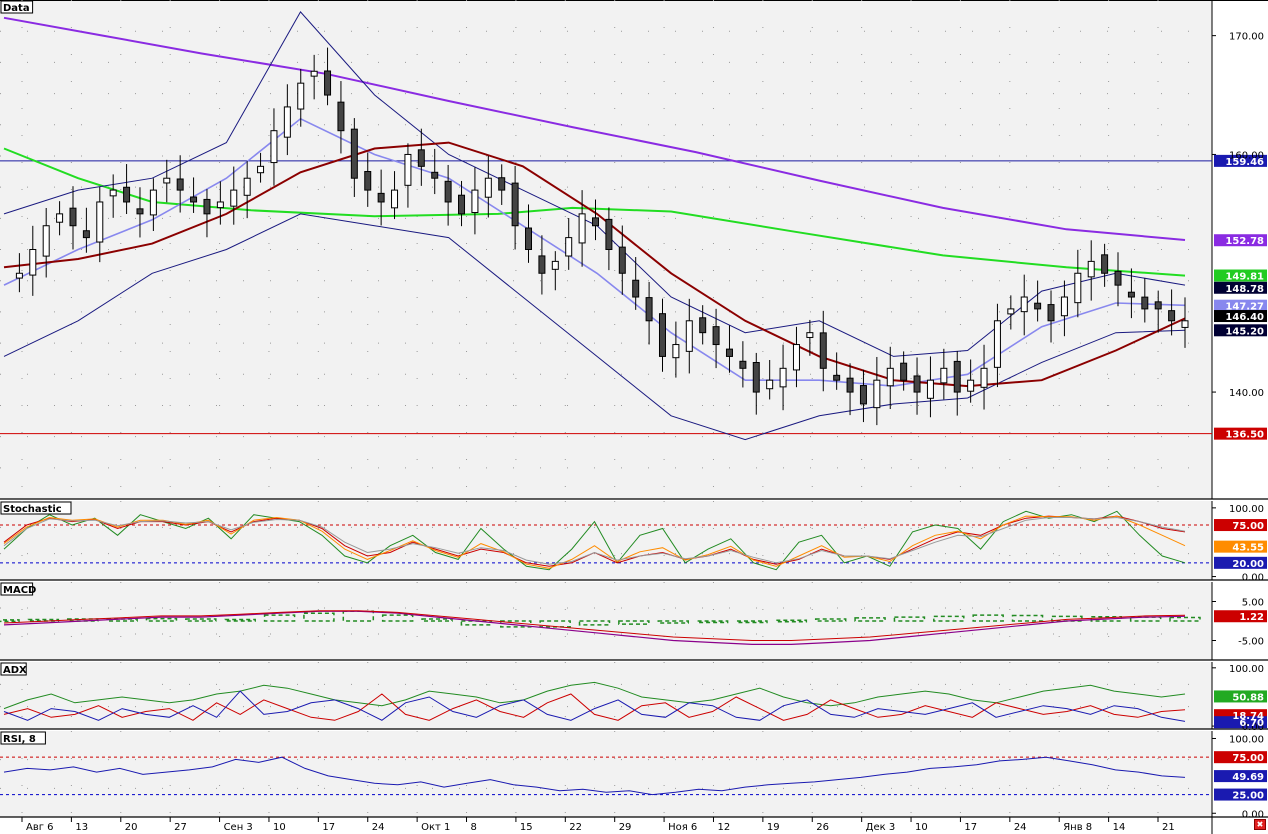  I want to click on value-badge-label: 50.88, so click(1248, 697).